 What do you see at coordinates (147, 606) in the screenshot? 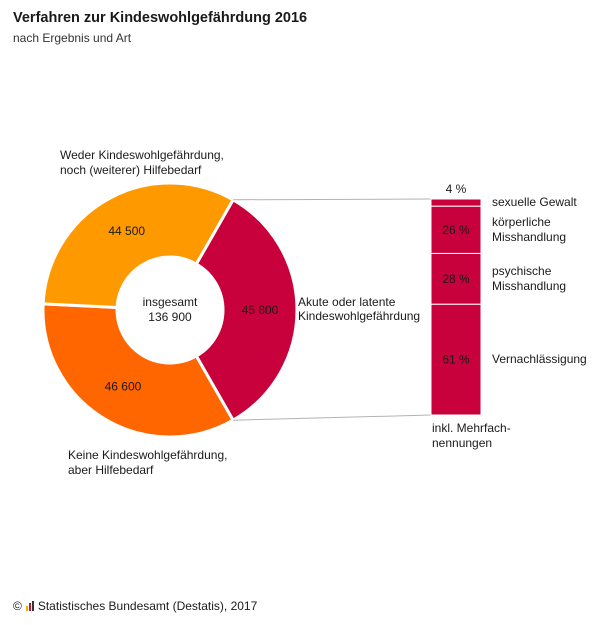
I see `source-text: Statistisches Bundesamt (Destatis), 2017` at bounding box center [147, 606].